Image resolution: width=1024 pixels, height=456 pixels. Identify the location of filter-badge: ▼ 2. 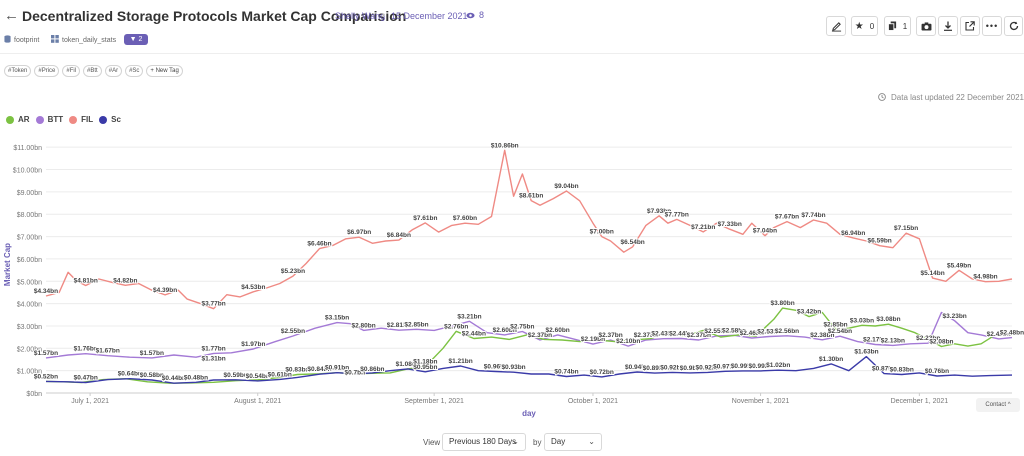
(136, 39).